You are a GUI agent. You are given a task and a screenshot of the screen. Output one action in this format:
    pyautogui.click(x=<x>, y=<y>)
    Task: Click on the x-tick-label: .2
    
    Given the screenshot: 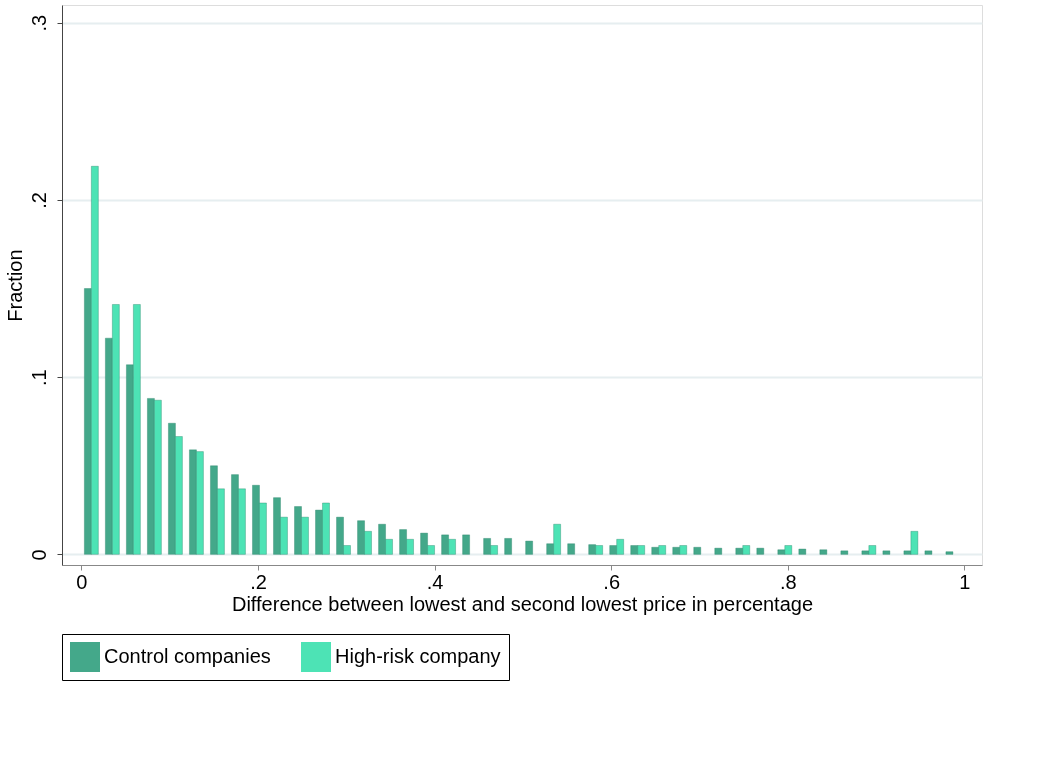 What is the action you would take?
    pyautogui.click(x=258, y=581)
    